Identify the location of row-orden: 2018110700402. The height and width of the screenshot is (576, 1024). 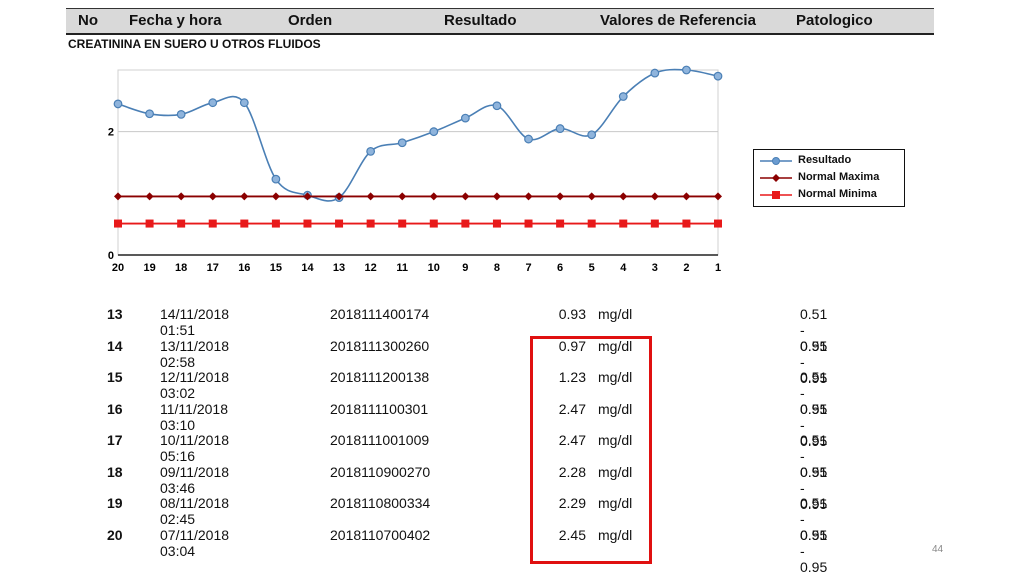
(380, 534).